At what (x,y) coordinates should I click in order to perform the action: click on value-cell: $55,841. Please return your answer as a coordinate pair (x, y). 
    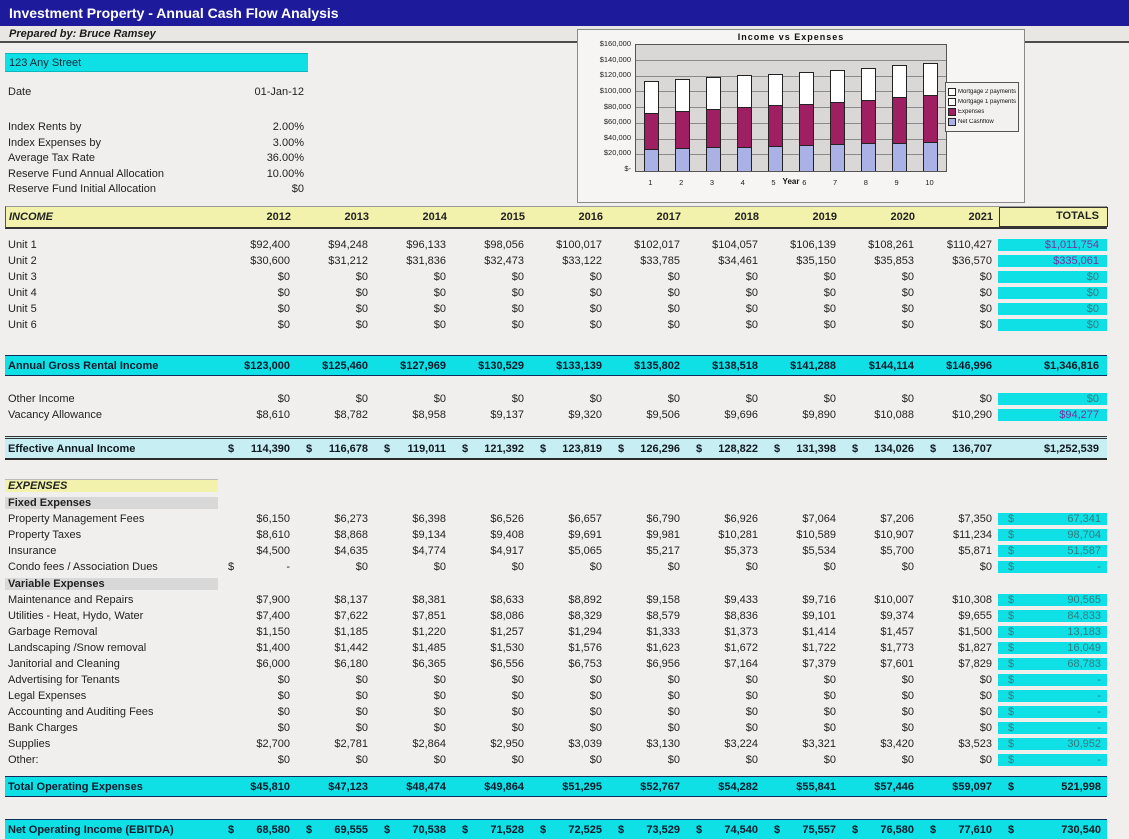
    Looking at the image, I should click on (816, 786).